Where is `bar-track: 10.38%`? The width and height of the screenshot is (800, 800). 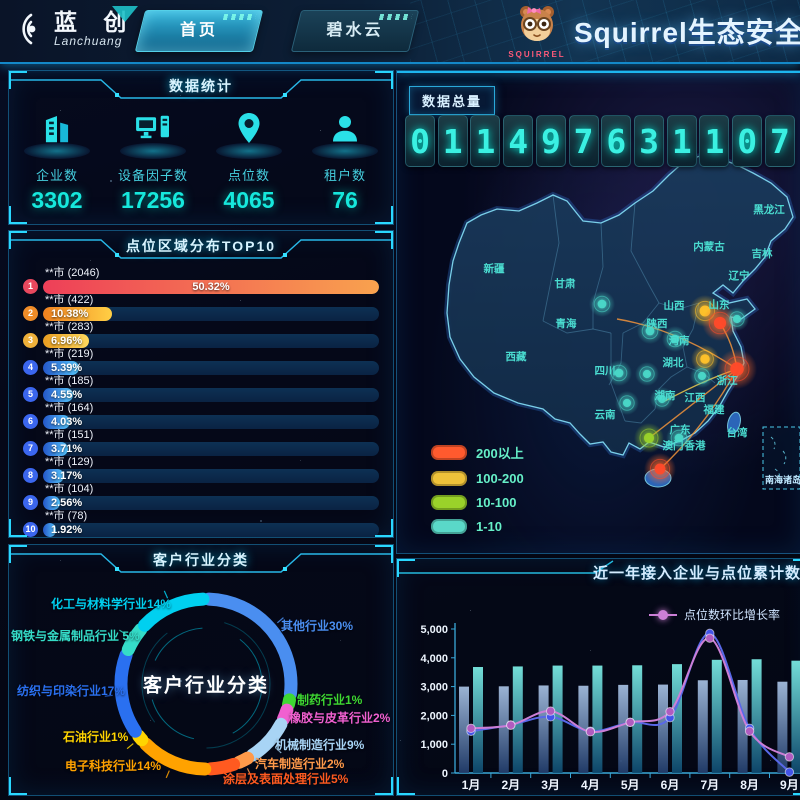
bar-track: 10.38% is located at coordinates (211, 313).